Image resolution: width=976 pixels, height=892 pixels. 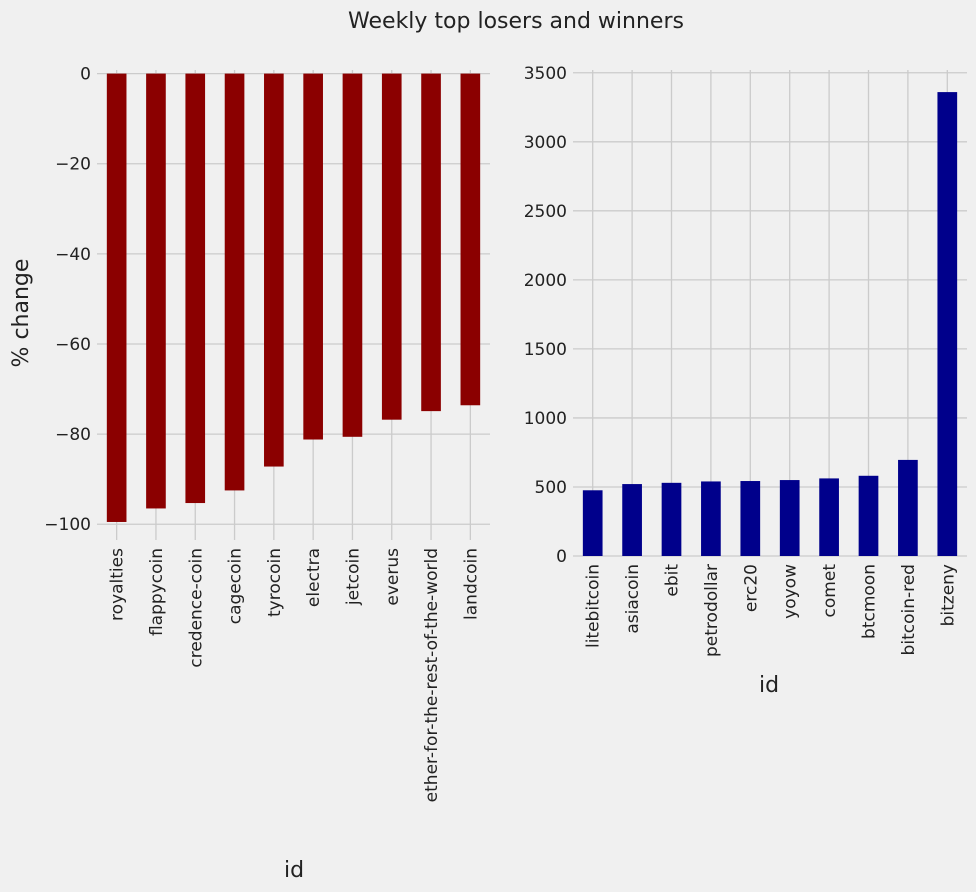 I want to click on winners-x-tick-label: erc20, so click(x=751, y=588).